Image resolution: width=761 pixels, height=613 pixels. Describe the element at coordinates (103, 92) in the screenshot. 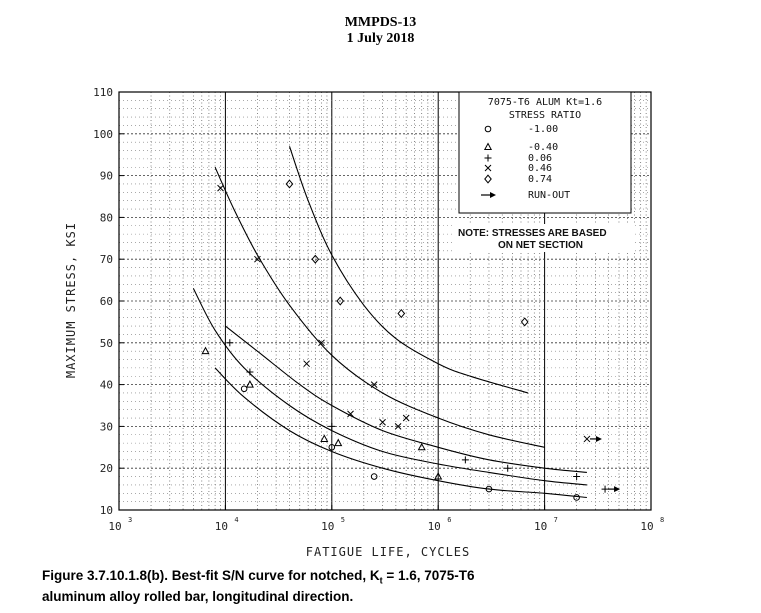

I see `y-tick-label: 110` at that location.